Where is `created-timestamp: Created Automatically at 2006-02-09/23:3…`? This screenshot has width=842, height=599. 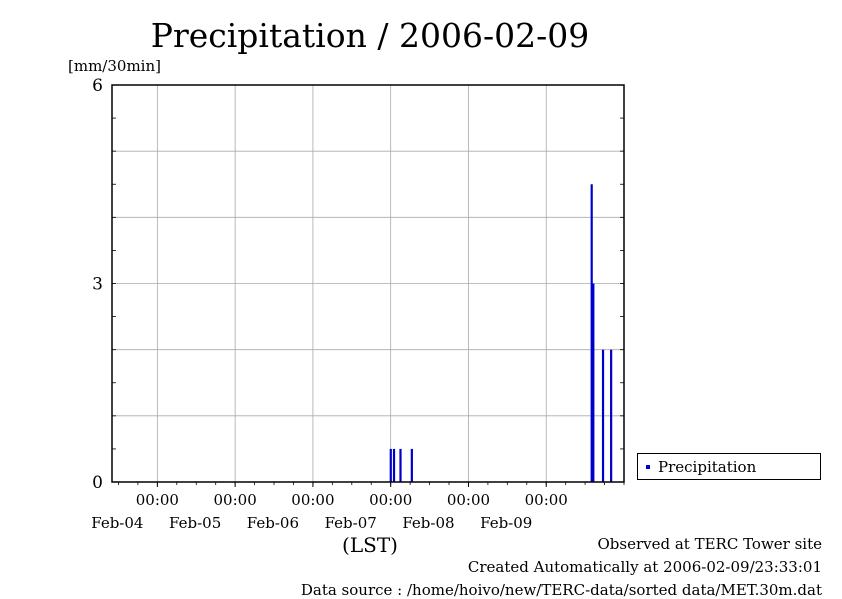 created-timestamp: Created Automatically at 2006-02-09/23:3… is located at coordinates (644, 567).